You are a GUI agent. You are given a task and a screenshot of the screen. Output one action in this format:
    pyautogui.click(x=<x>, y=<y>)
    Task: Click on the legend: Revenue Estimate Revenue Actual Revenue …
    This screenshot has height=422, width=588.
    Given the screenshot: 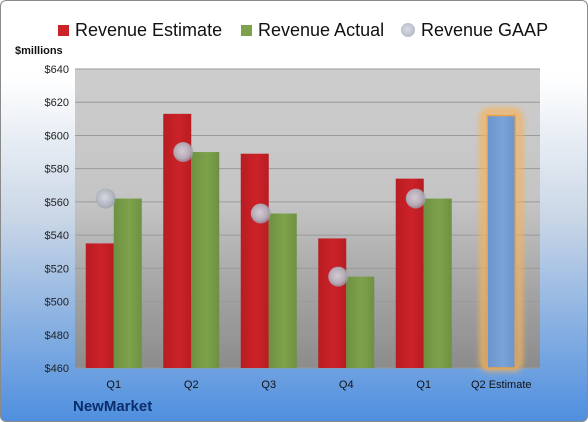 What is the action you would take?
    pyautogui.click(x=294, y=30)
    